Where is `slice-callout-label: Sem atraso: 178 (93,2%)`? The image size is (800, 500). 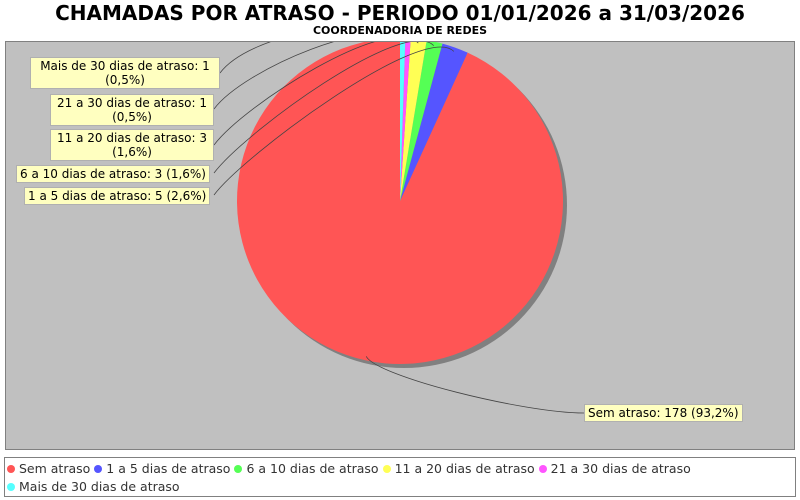
slice-callout-label: Sem atraso: 178 (93,2%) is located at coordinates (663, 413).